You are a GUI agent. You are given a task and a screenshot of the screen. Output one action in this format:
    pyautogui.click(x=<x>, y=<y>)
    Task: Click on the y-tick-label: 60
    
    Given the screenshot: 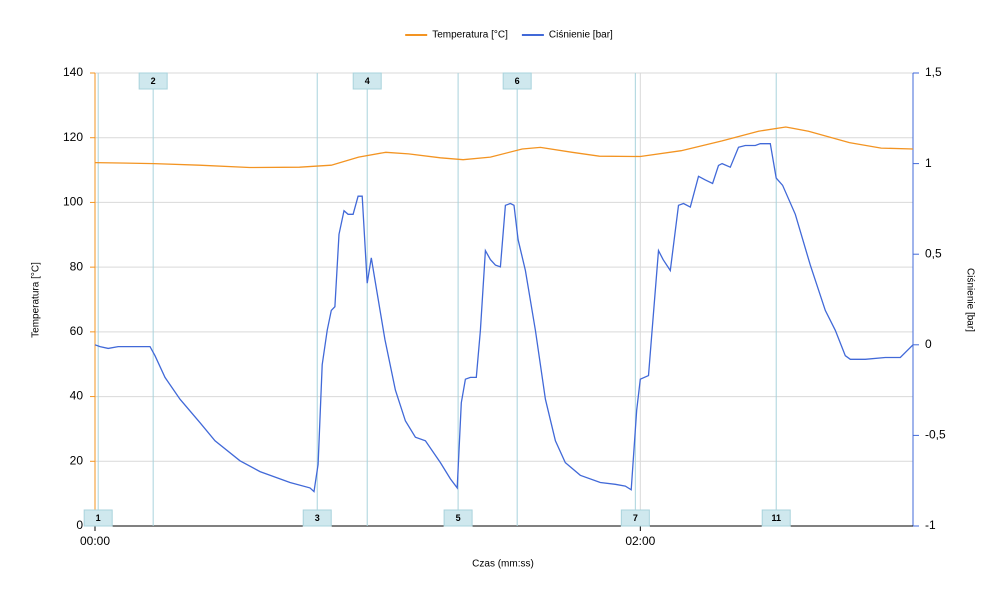 What is the action you would take?
    pyautogui.click(x=77, y=331)
    